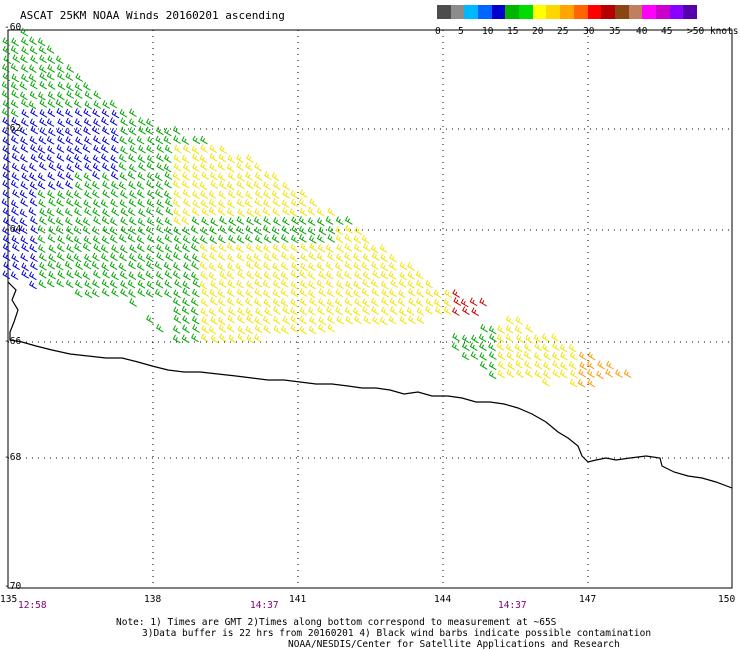 The image size is (740, 650). Describe the element at coordinates (461, 31) in the screenshot. I see `legend-label: 5` at that location.